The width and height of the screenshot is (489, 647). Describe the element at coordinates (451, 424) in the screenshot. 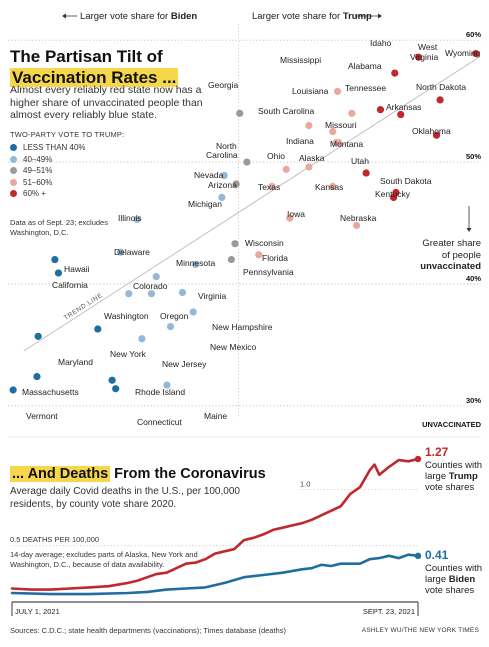

I see `y-axis-label: UNVACCINATED` at that location.